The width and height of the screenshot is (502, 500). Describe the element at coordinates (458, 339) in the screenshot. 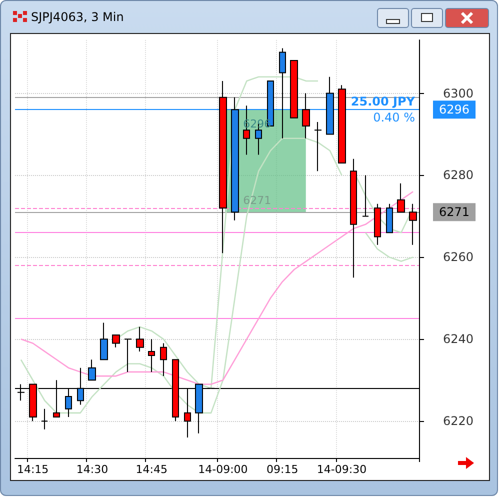

I see `y-tick-label: 6240` at that location.